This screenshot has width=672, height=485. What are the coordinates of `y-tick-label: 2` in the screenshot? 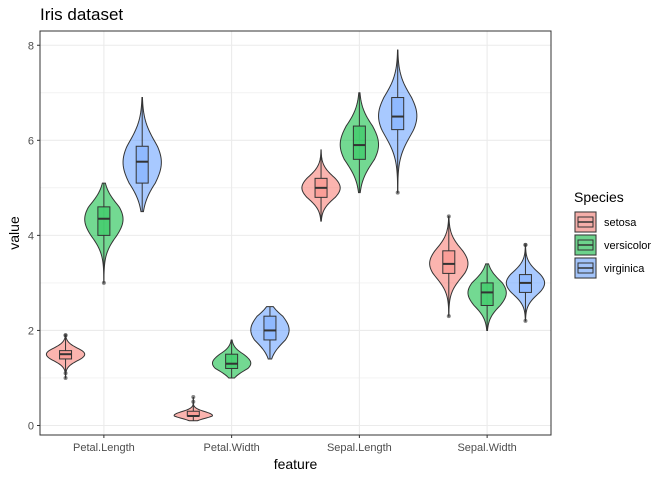 It's located at (31, 331).